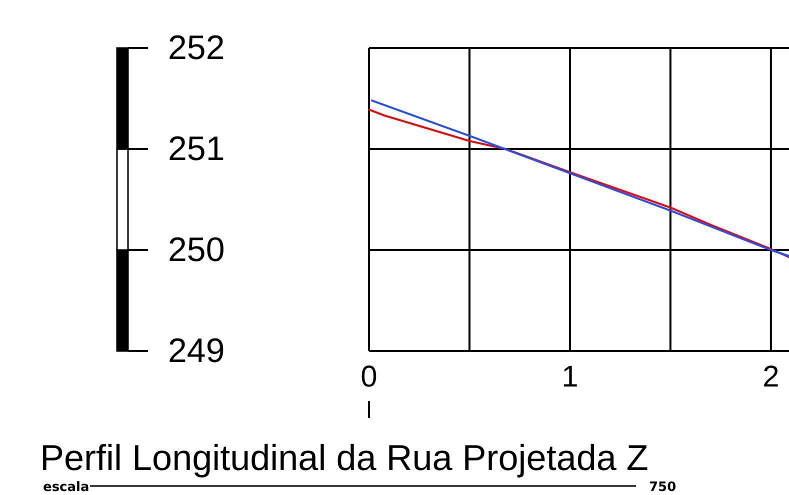 This screenshot has width=789, height=495. I want to click on y-tick-label: 250, so click(196, 249).